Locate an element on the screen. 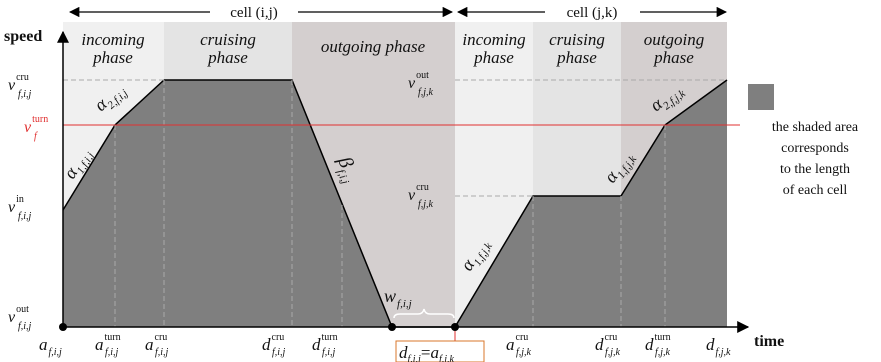 Image resolution: width=881 pixels, height=362 pixels. label-a-cru-jk: acru f,j,k is located at coordinates (519, 345).